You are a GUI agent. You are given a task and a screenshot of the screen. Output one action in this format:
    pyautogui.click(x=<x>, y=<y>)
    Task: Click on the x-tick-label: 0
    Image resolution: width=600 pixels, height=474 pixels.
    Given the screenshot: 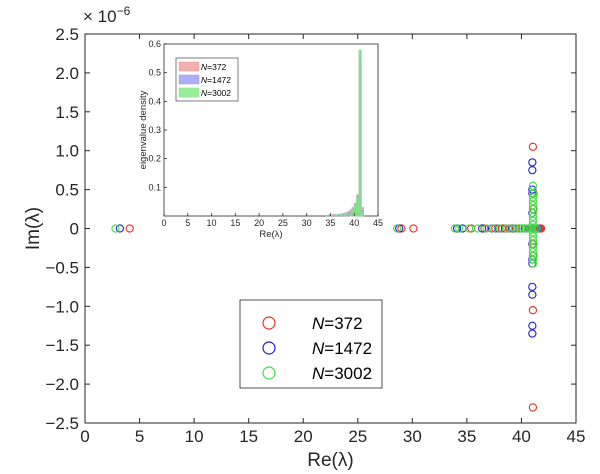 What is the action you would take?
    pyautogui.click(x=84, y=436)
    